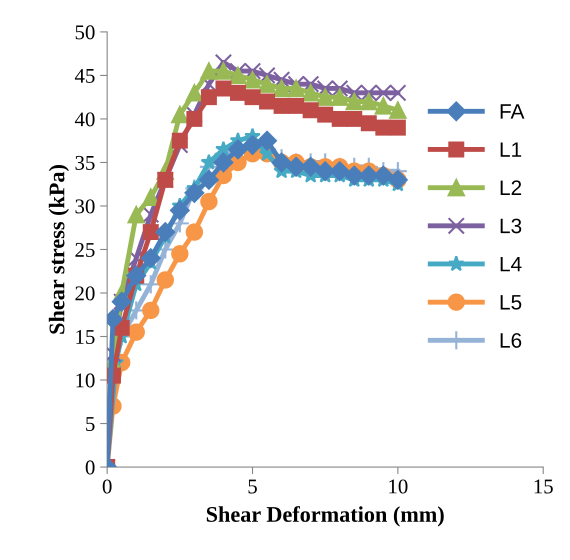 The height and width of the screenshot is (560, 570). What do you see at coordinates (107, 486) in the screenshot?
I see `x-tick-label: 0` at bounding box center [107, 486].